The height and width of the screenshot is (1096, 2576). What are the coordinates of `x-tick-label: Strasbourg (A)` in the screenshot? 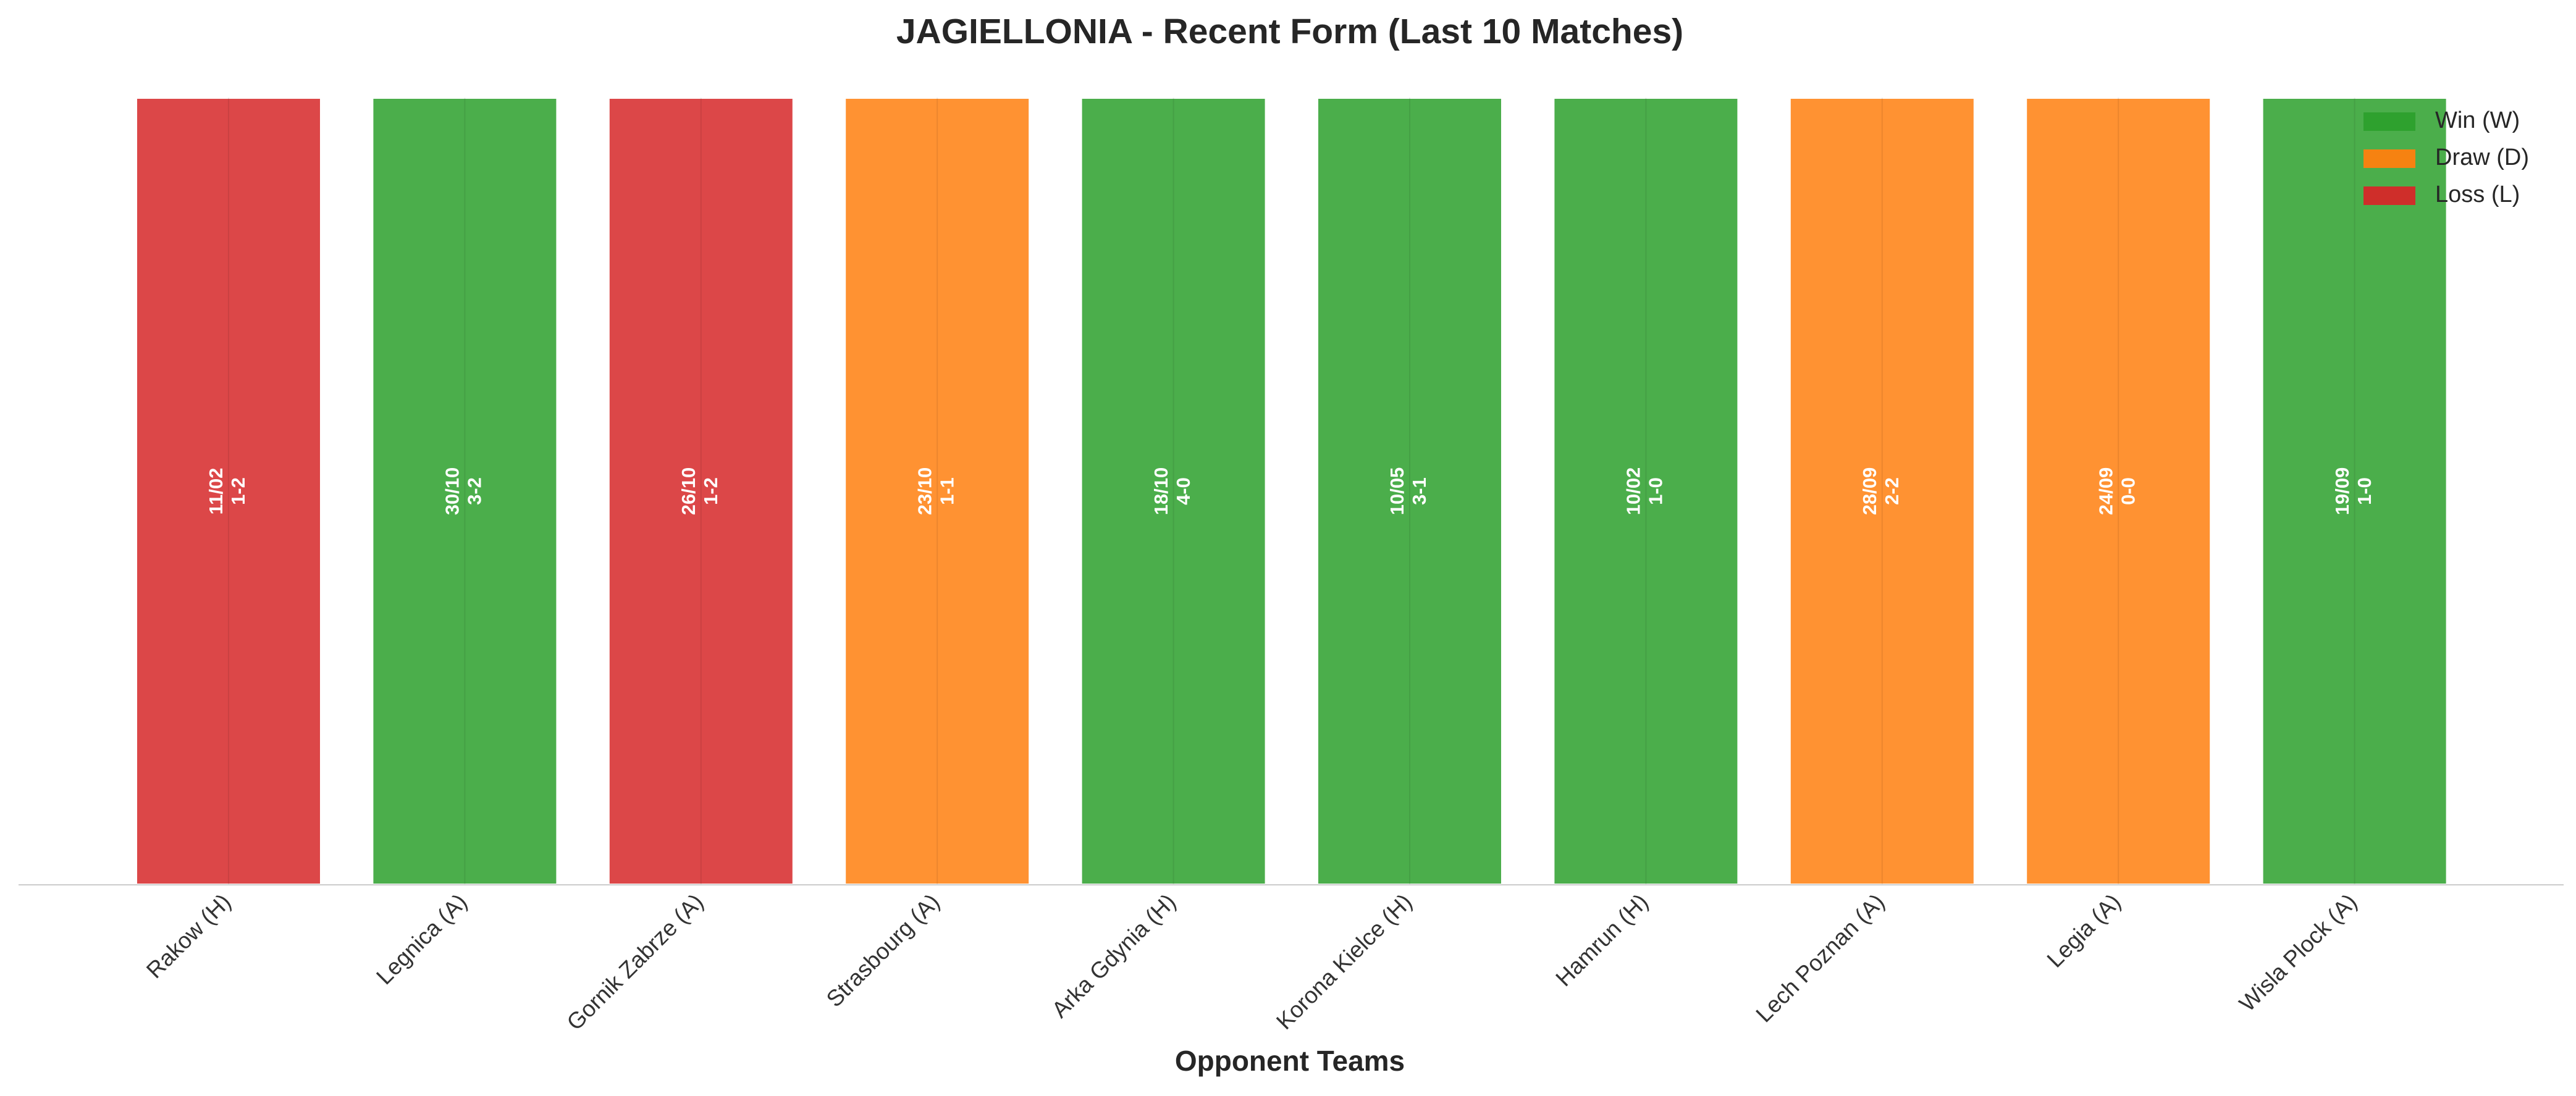 It's located at (883, 950).